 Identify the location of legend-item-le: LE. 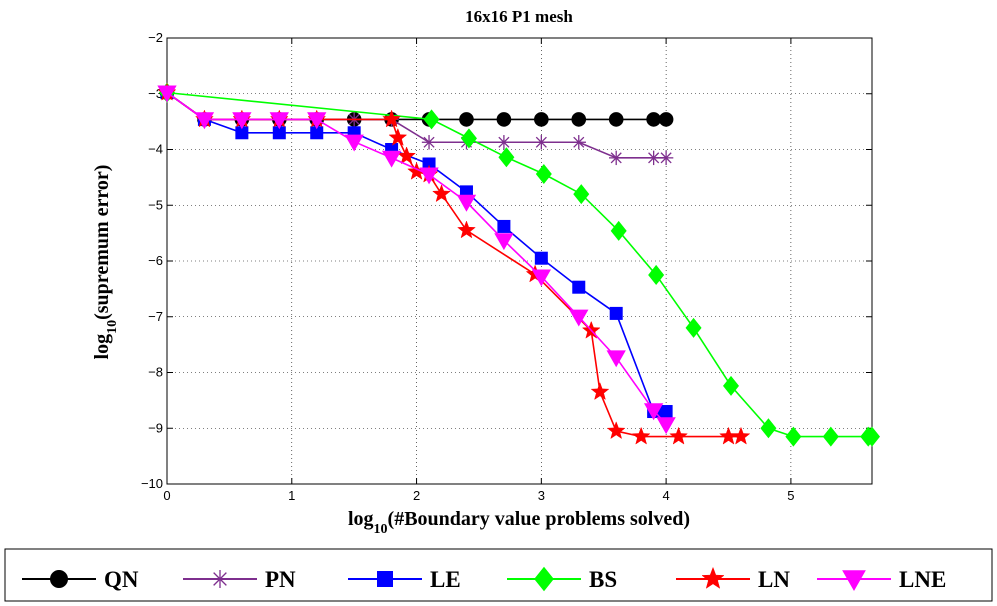
(404, 579).